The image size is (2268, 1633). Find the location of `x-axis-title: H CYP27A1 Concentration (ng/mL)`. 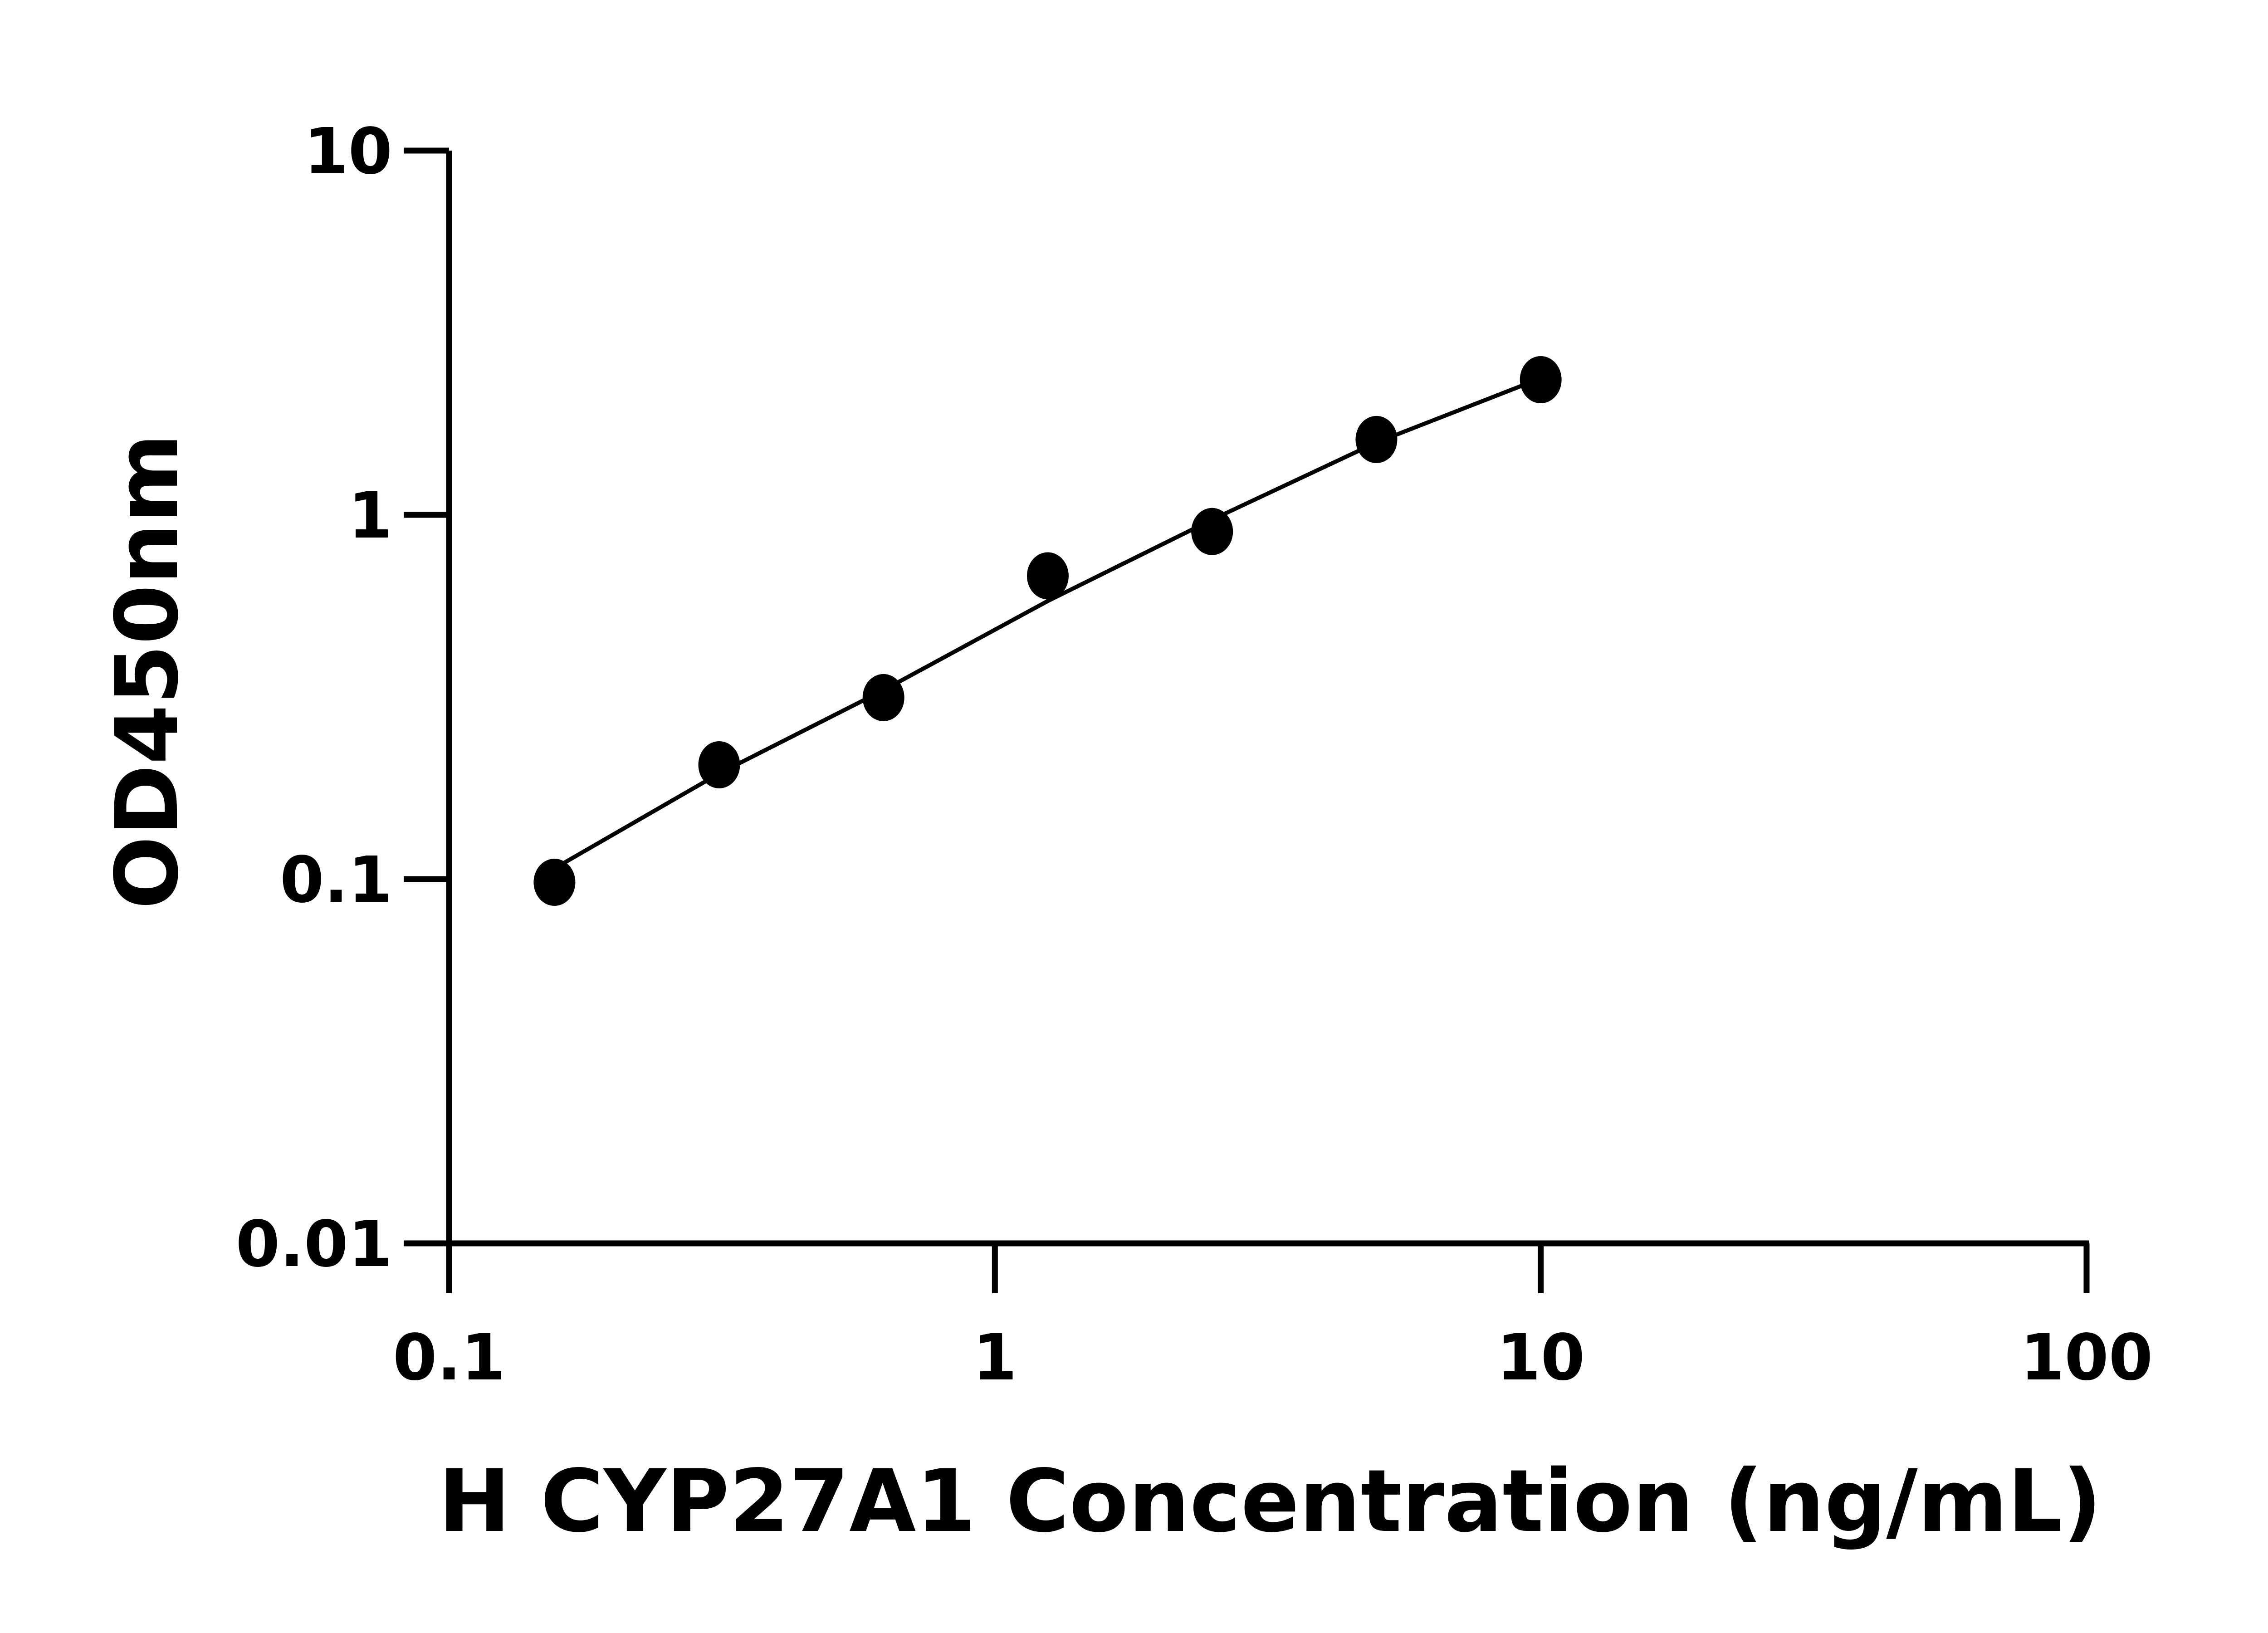

x-axis-title: H CYP27A1 Concentration (ng/mL) is located at coordinates (1270, 1501).